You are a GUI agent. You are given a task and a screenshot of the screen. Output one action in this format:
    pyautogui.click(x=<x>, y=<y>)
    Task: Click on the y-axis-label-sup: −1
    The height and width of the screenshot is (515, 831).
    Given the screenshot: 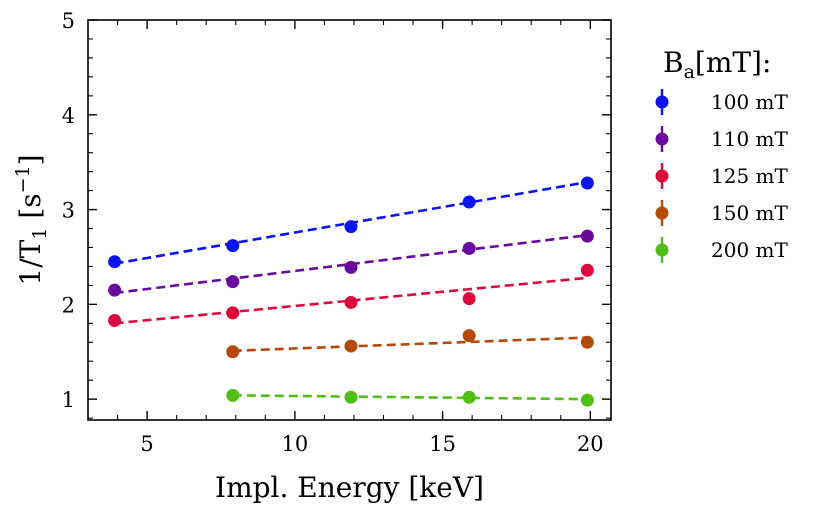 What is the action you would take?
    pyautogui.click(x=23, y=179)
    